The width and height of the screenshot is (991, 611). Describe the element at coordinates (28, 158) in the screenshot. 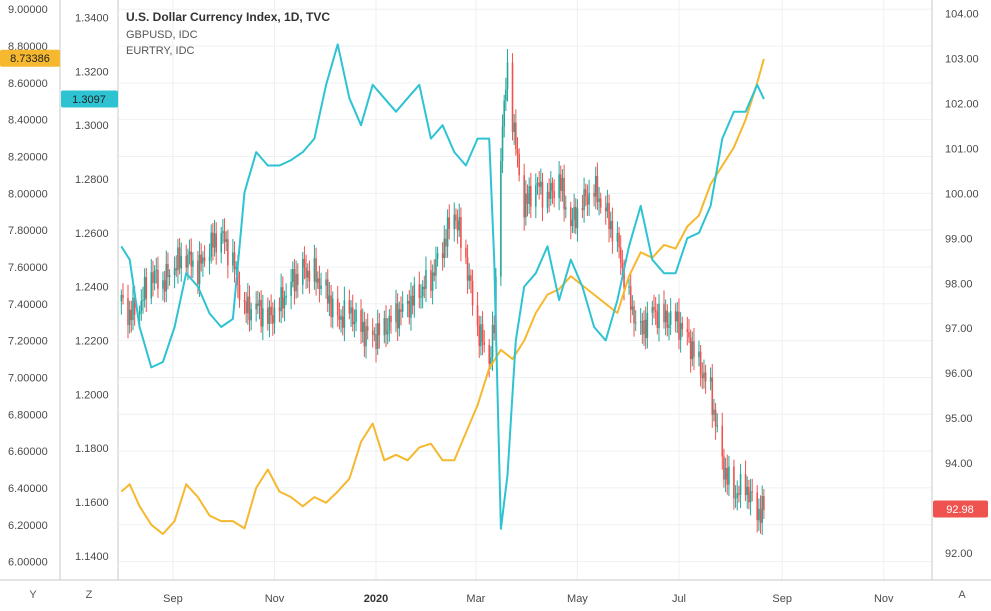

I see `eurtry-tick-label: 8.20000` at that location.